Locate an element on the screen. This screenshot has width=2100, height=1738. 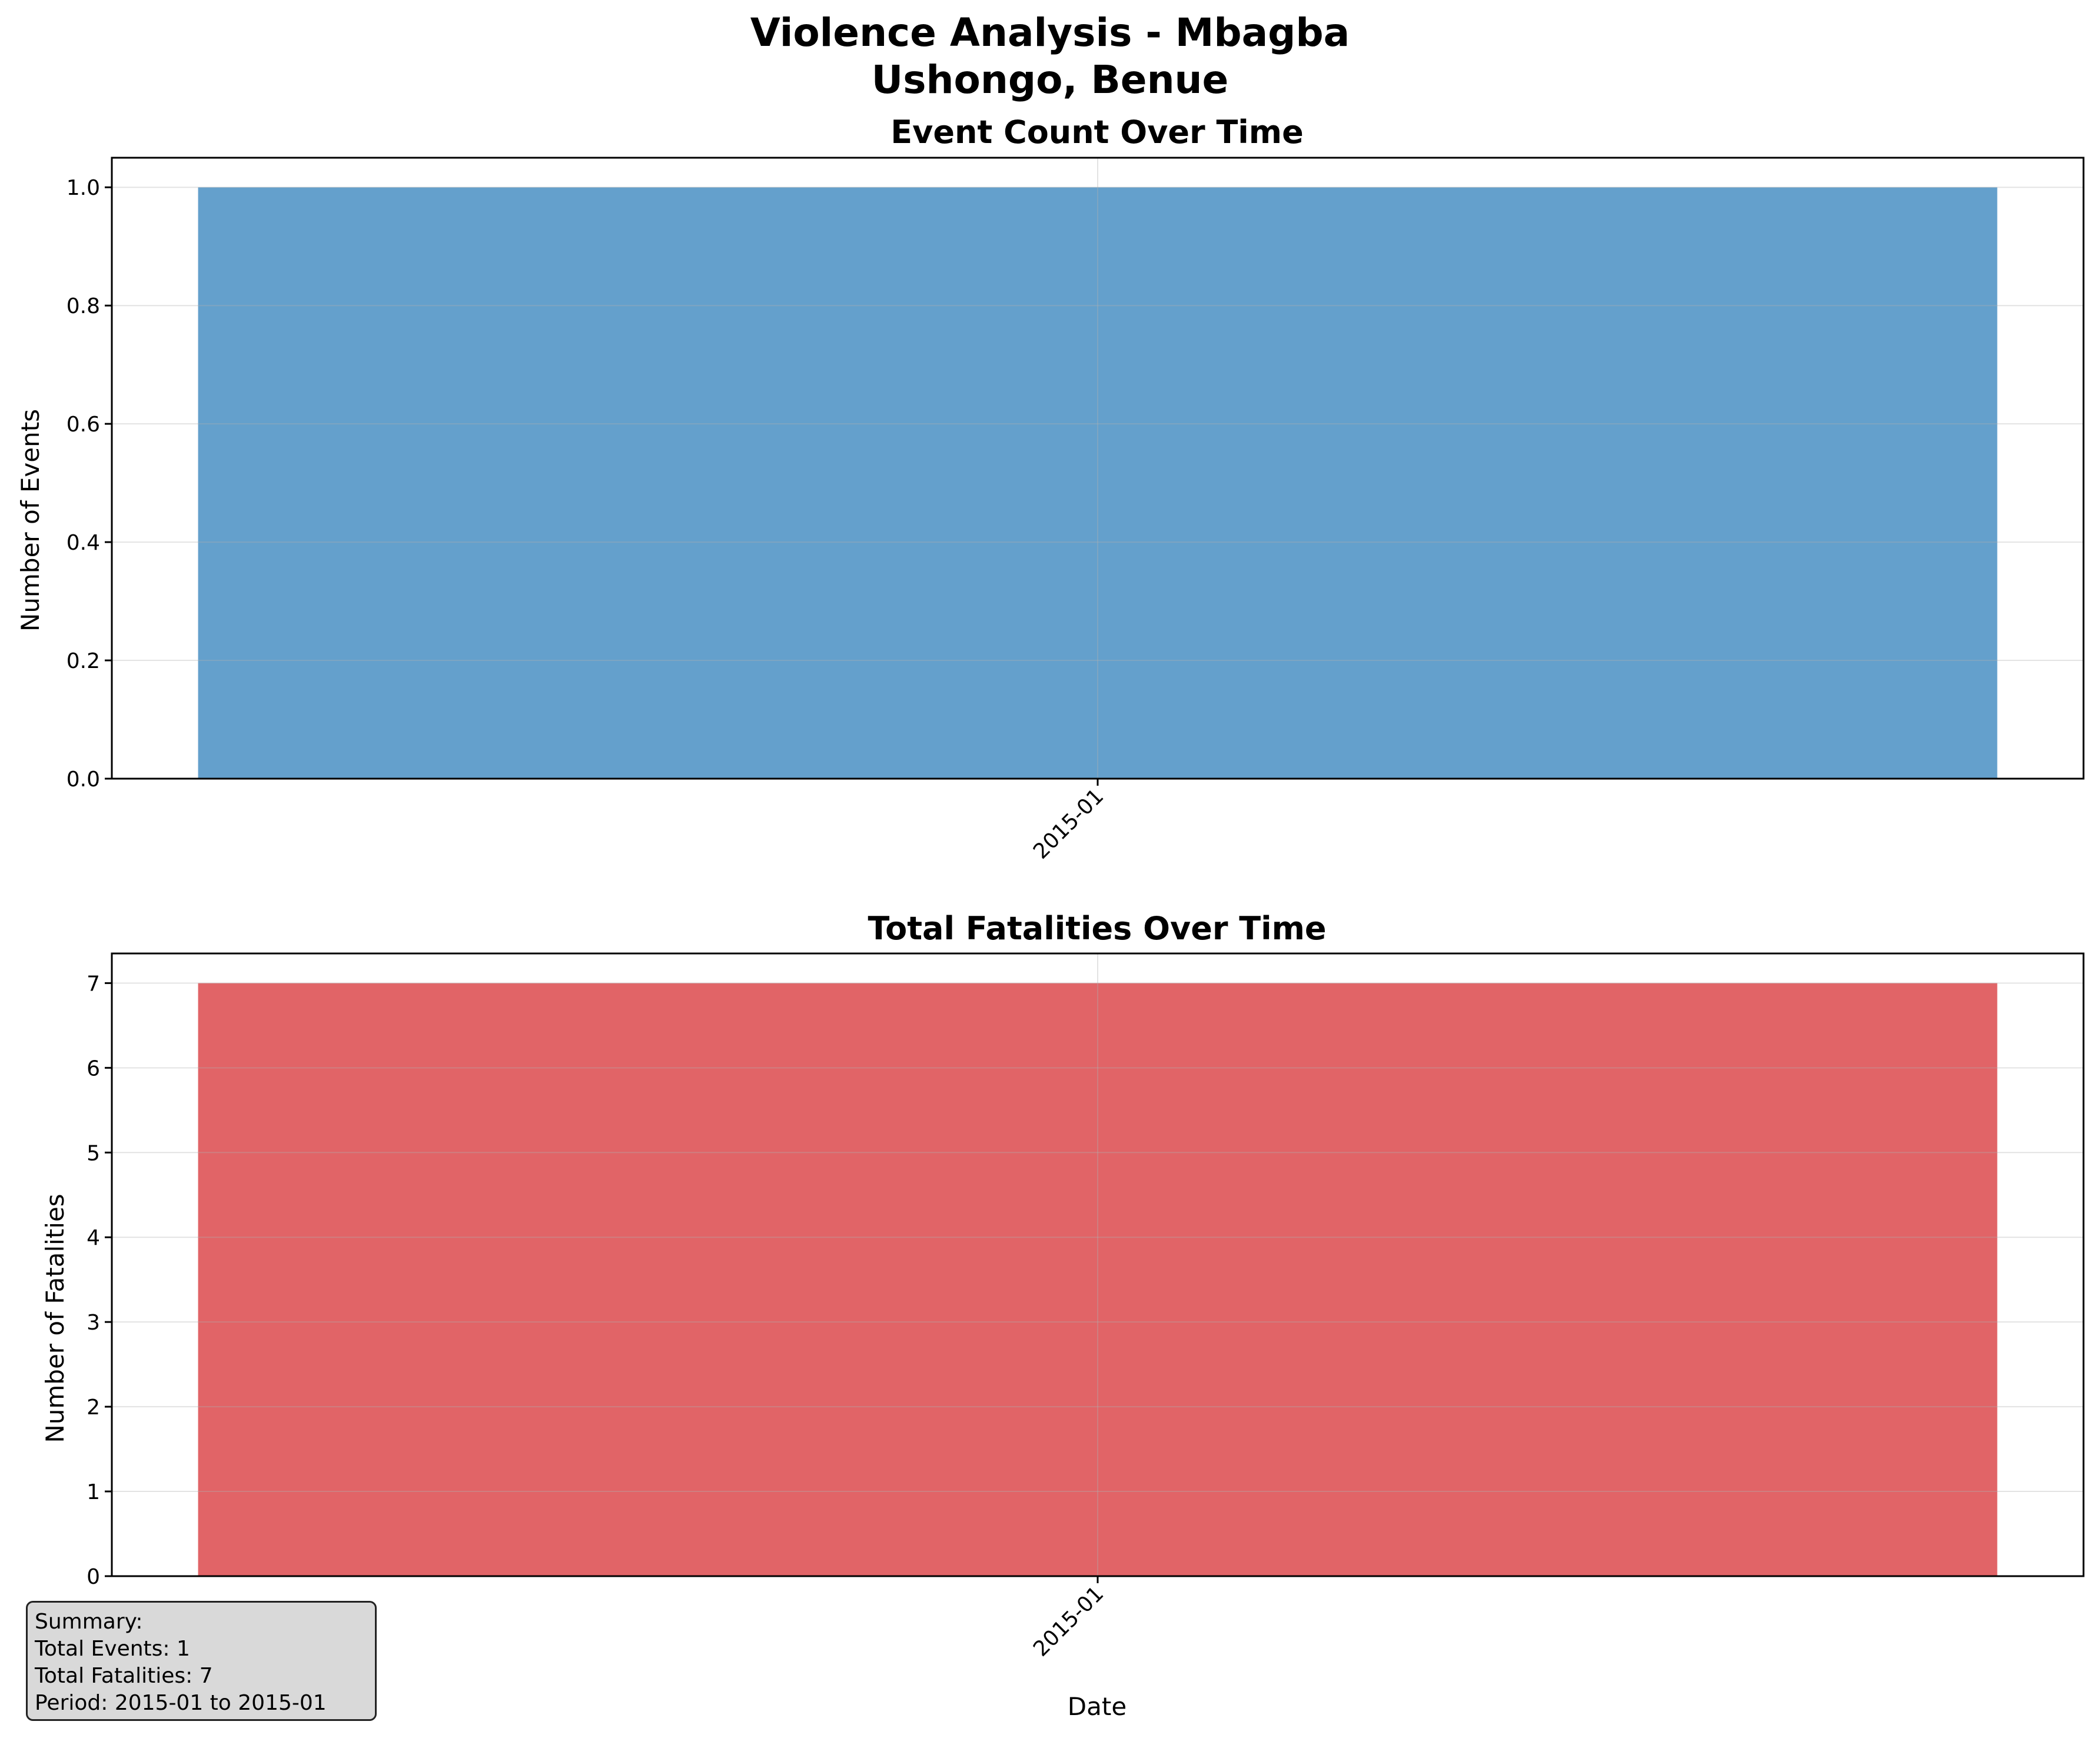
summary-heading: Summary: is located at coordinates (89, 1622).